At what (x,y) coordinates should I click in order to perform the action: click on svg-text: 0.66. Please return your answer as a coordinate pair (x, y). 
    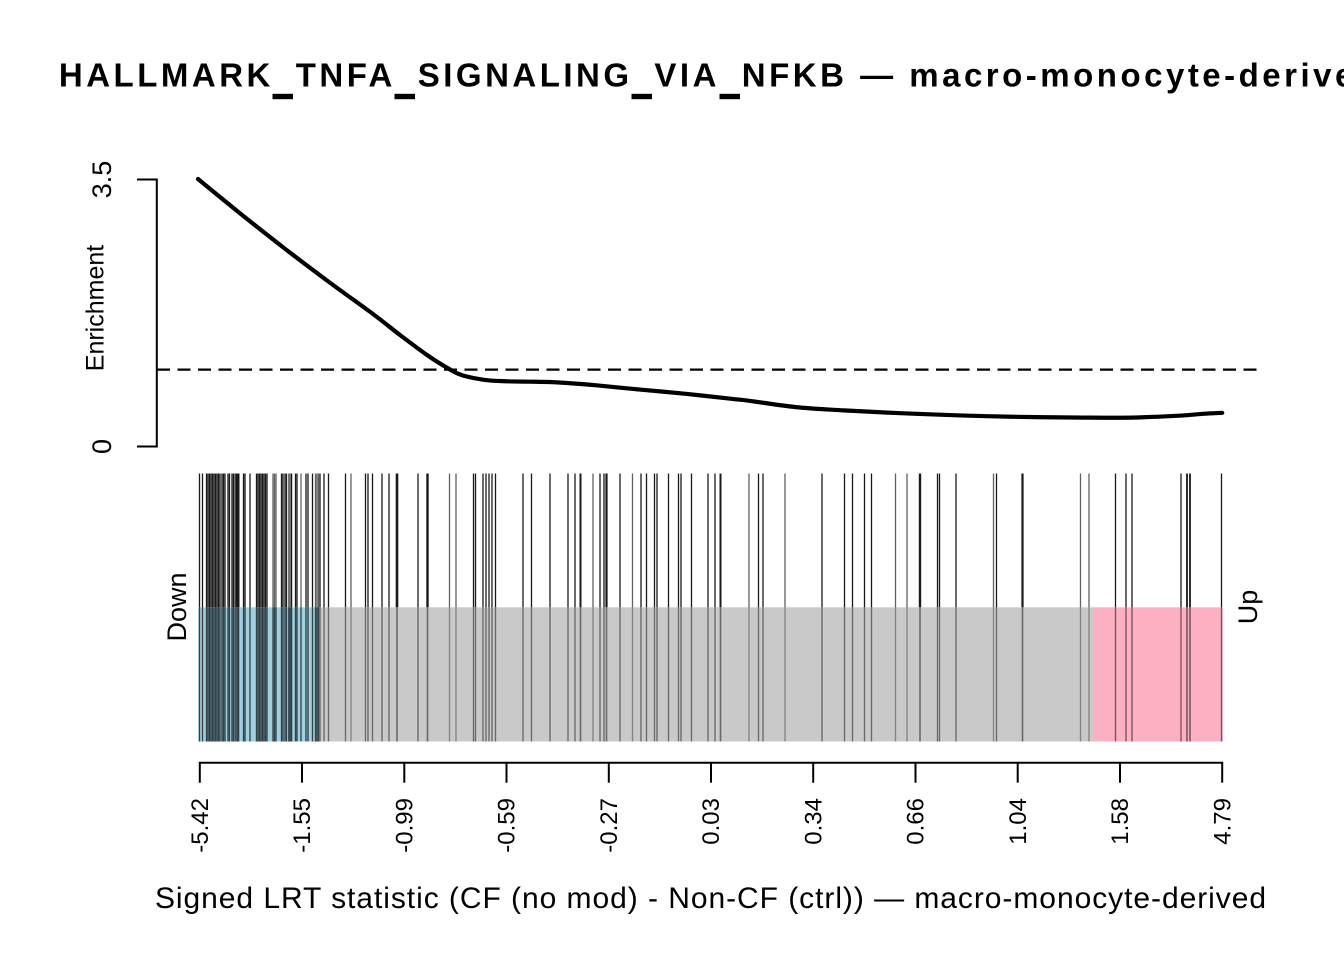
    Looking at the image, I should click on (916, 821).